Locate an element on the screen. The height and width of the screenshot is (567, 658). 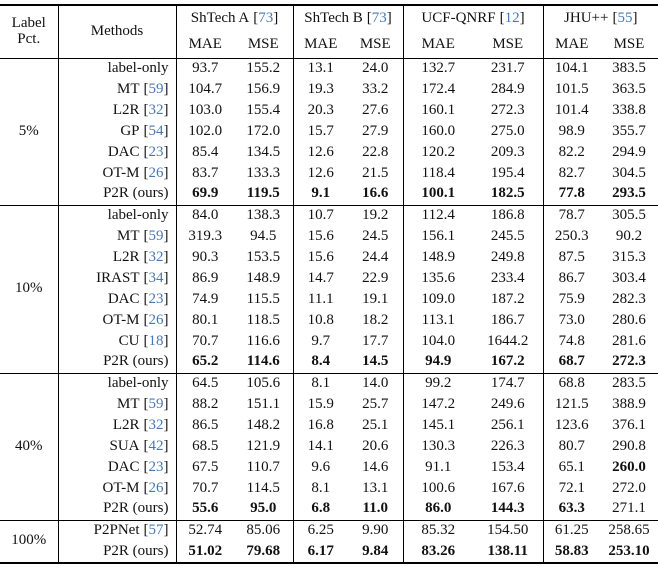
method-name: IRAST [34] is located at coordinates (116, 278).